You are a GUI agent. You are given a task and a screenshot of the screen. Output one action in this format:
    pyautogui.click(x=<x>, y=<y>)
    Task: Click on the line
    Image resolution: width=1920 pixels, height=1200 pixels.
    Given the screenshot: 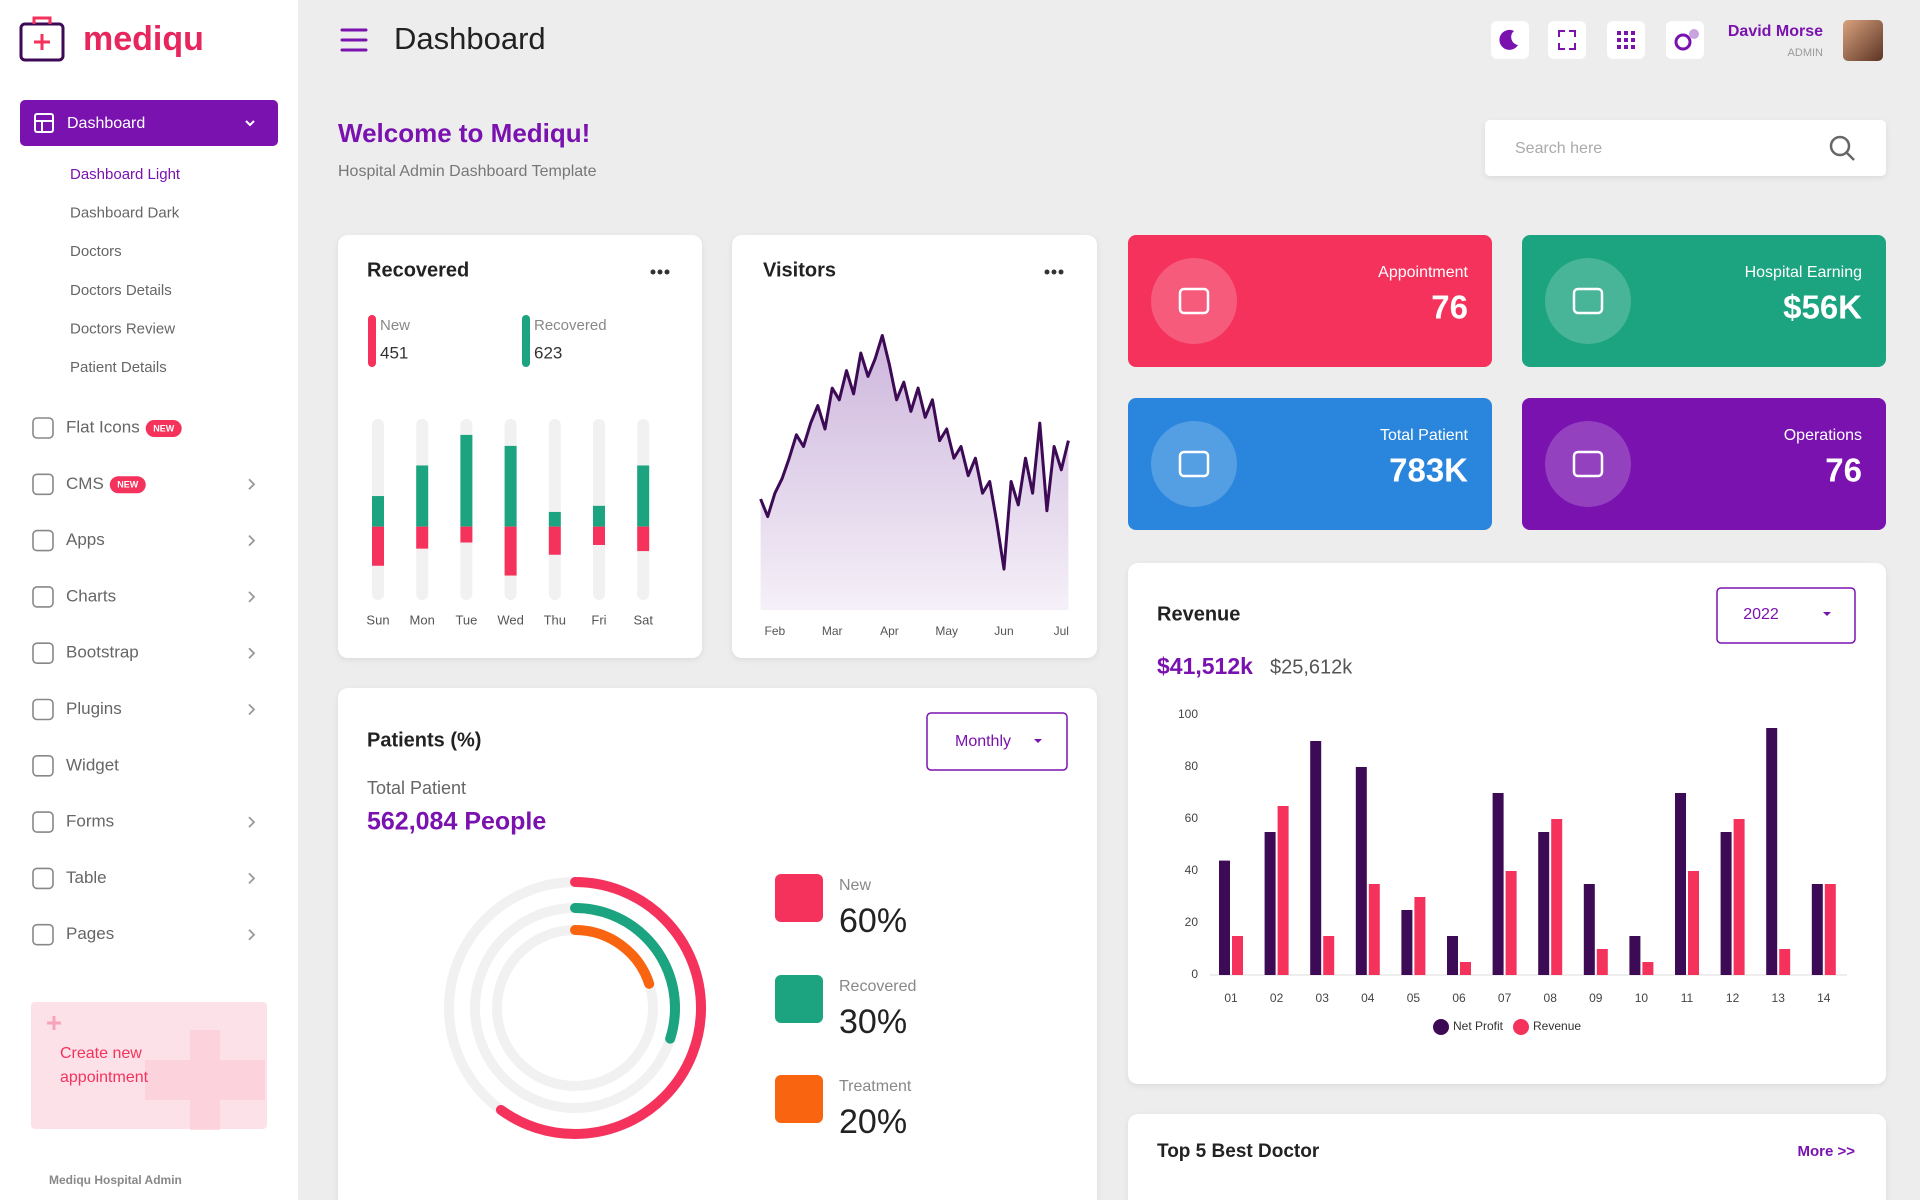 What is the action you would take?
    pyautogui.click(x=914, y=452)
    